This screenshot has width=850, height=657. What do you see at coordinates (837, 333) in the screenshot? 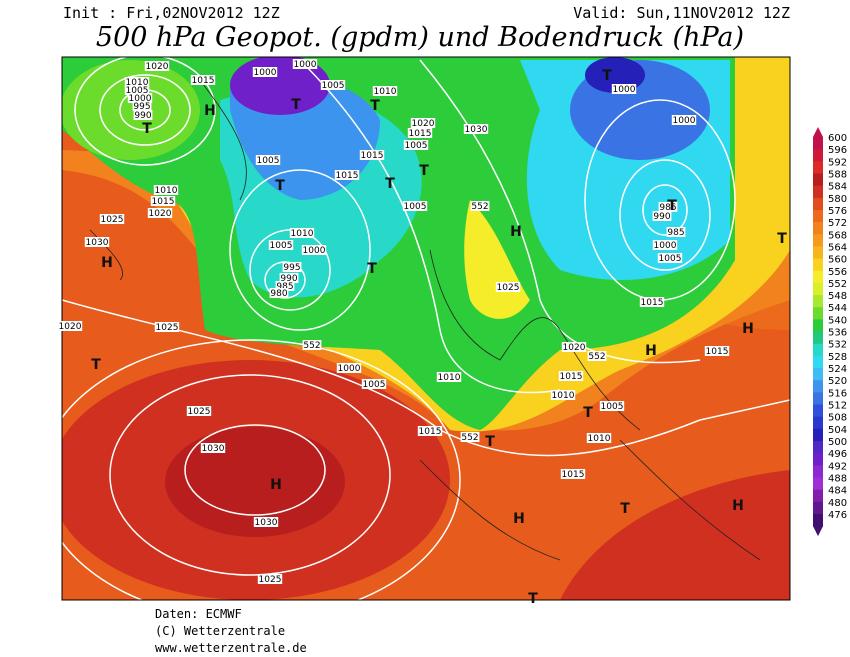
I see `legend-label: 536` at bounding box center [837, 333].